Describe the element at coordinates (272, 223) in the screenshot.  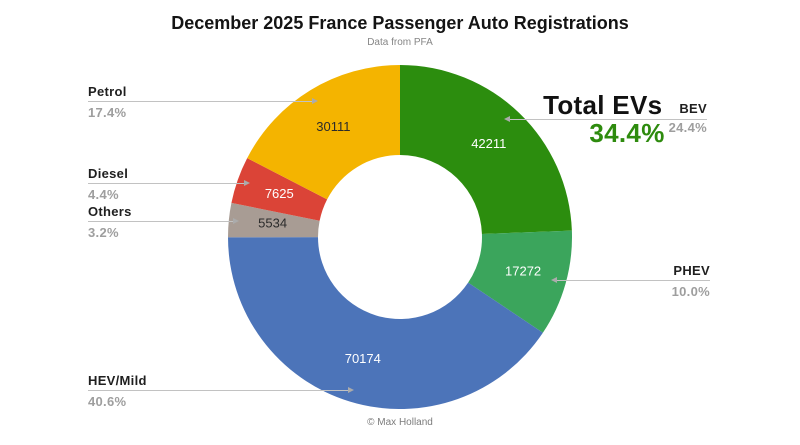
I see `slice-value-others: 5534` at that location.